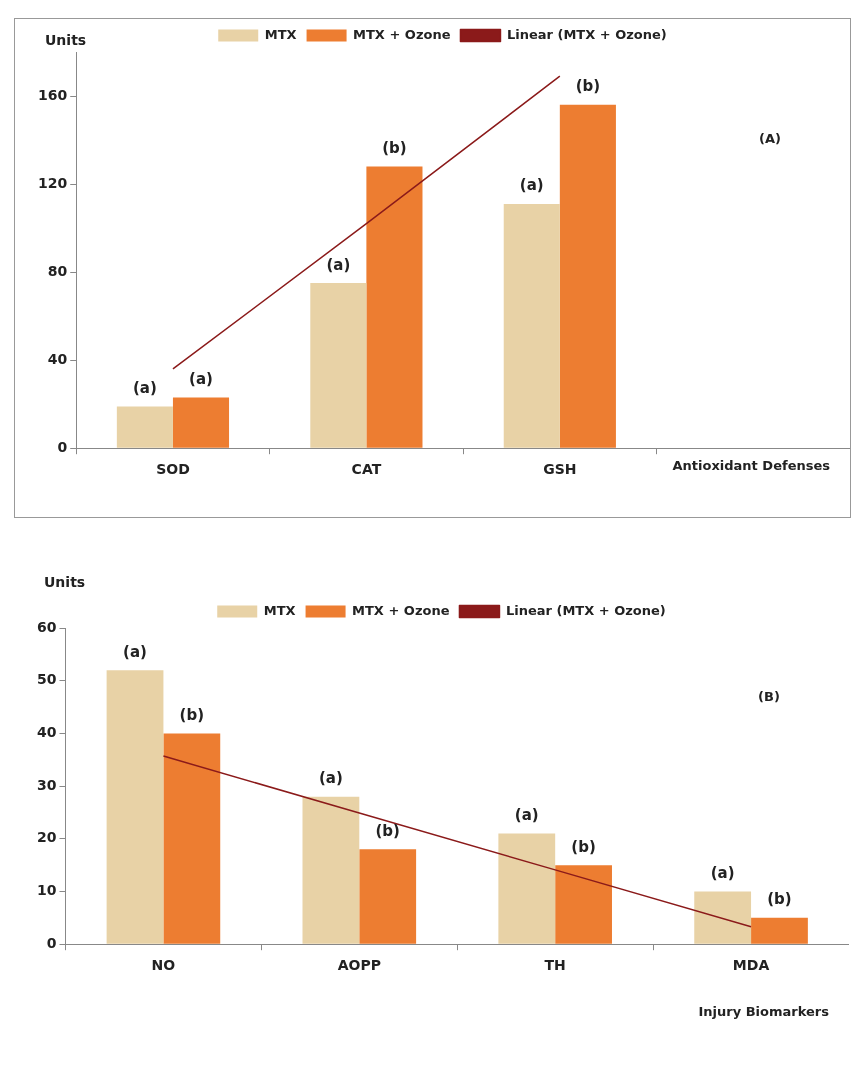  I want to click on x-axis-title: Injury Biomarkers, so click(764, 1012).